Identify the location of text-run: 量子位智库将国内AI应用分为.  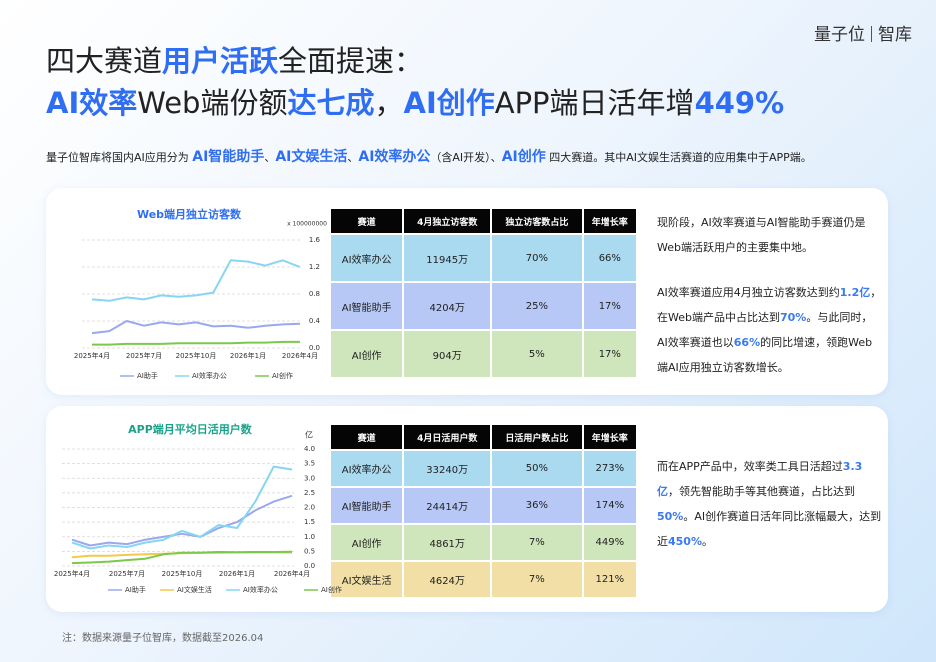
(119, 157).